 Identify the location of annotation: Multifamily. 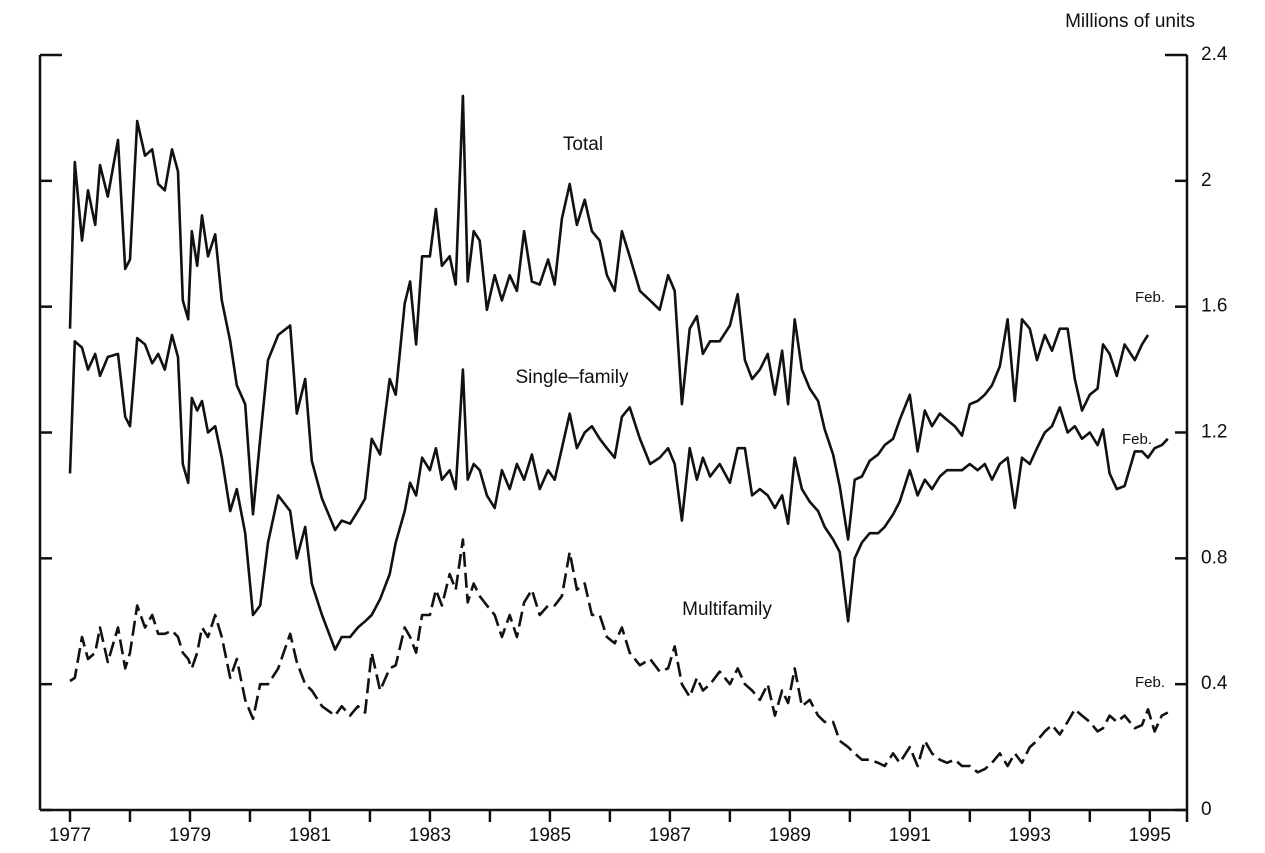
(727, 609).